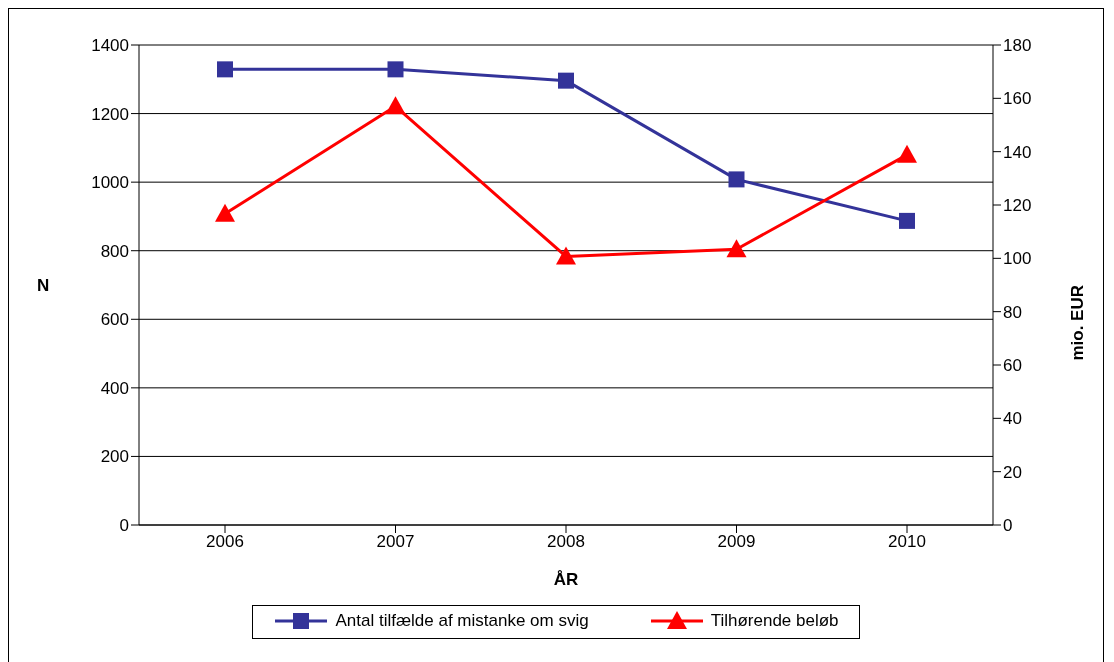 Image resolution: width=1114 pixels, height=662 pixels. I want to click on legend-label: Antal tilfælde af mistanke om svig, so click(462, 621).